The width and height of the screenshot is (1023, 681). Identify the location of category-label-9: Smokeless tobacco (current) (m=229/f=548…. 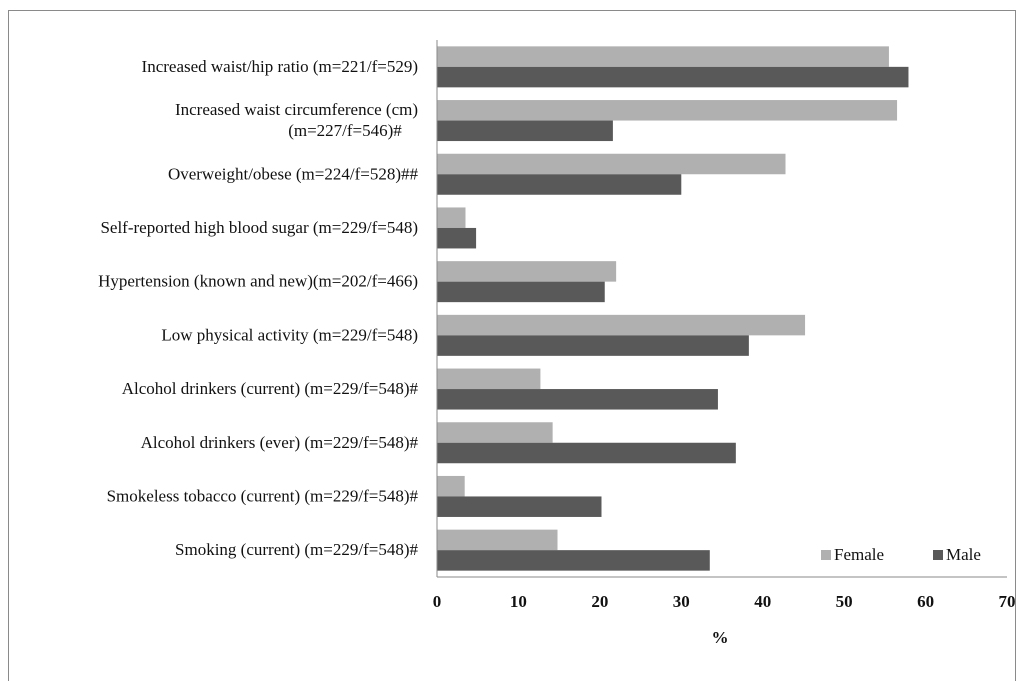
(263, 496).